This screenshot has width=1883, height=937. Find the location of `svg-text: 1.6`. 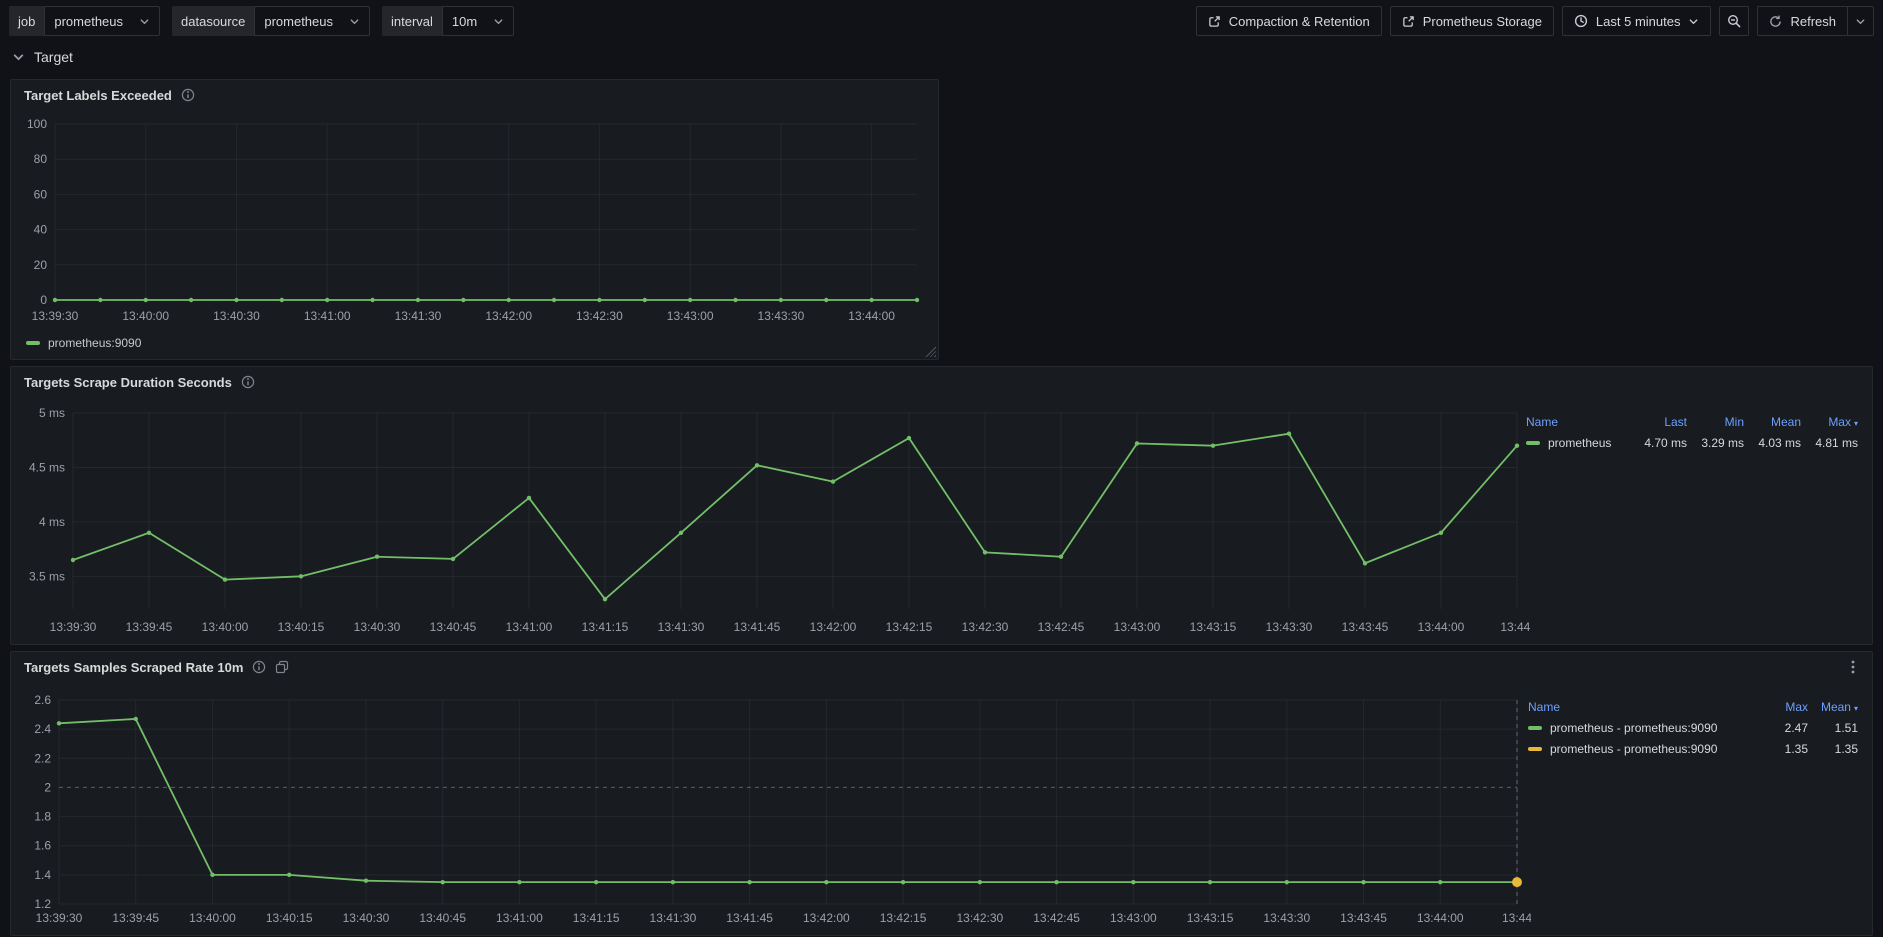

svg-text: 1.6 is located at coordinates (42, 846).